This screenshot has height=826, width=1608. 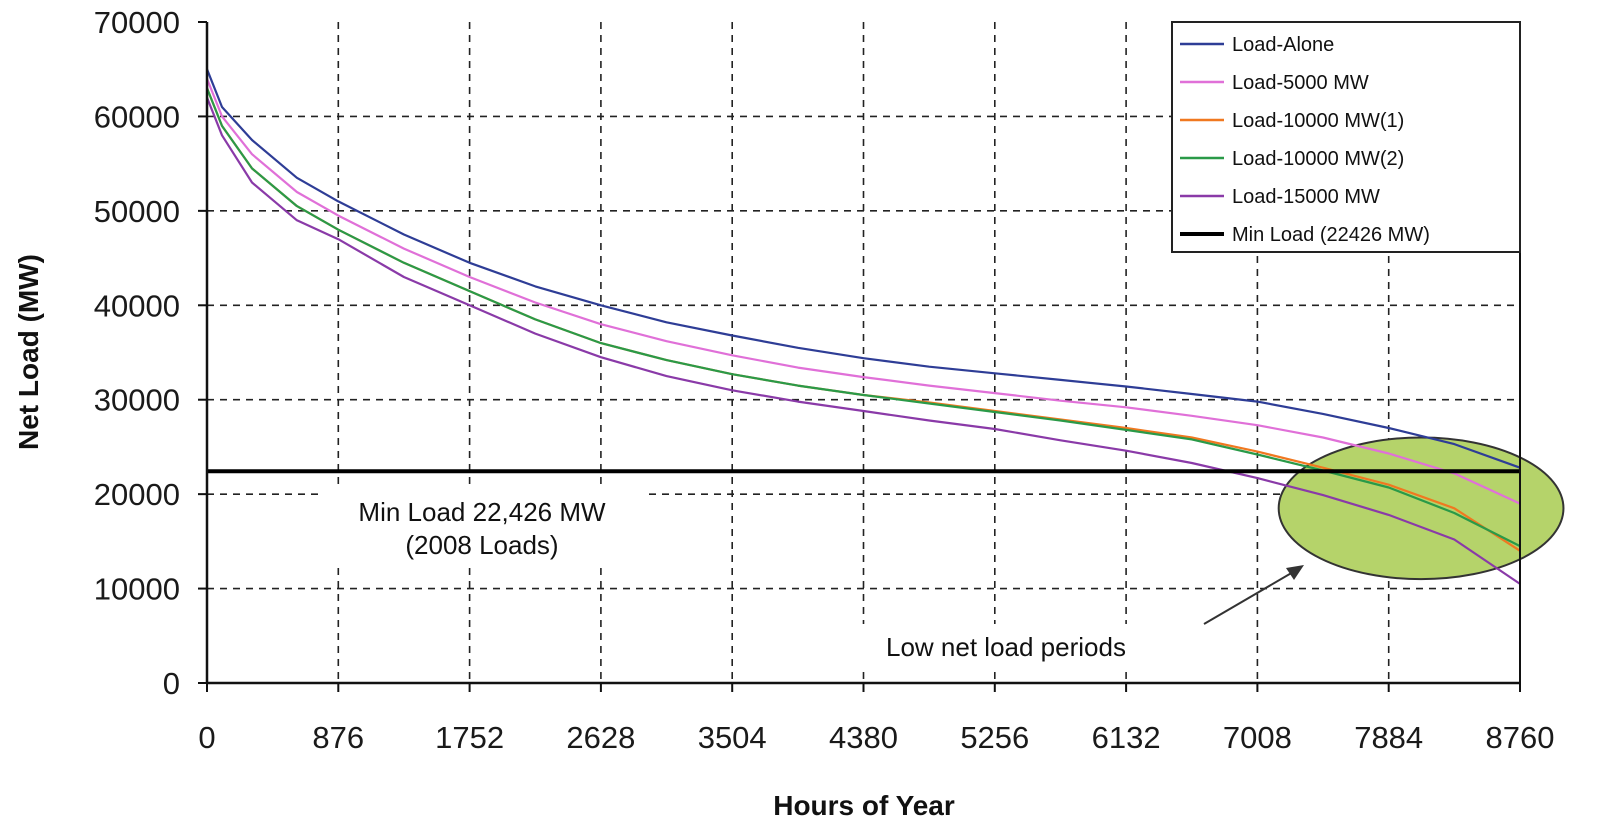 I want to click on y-tick-label: 50000, so click(x=137, y=211).